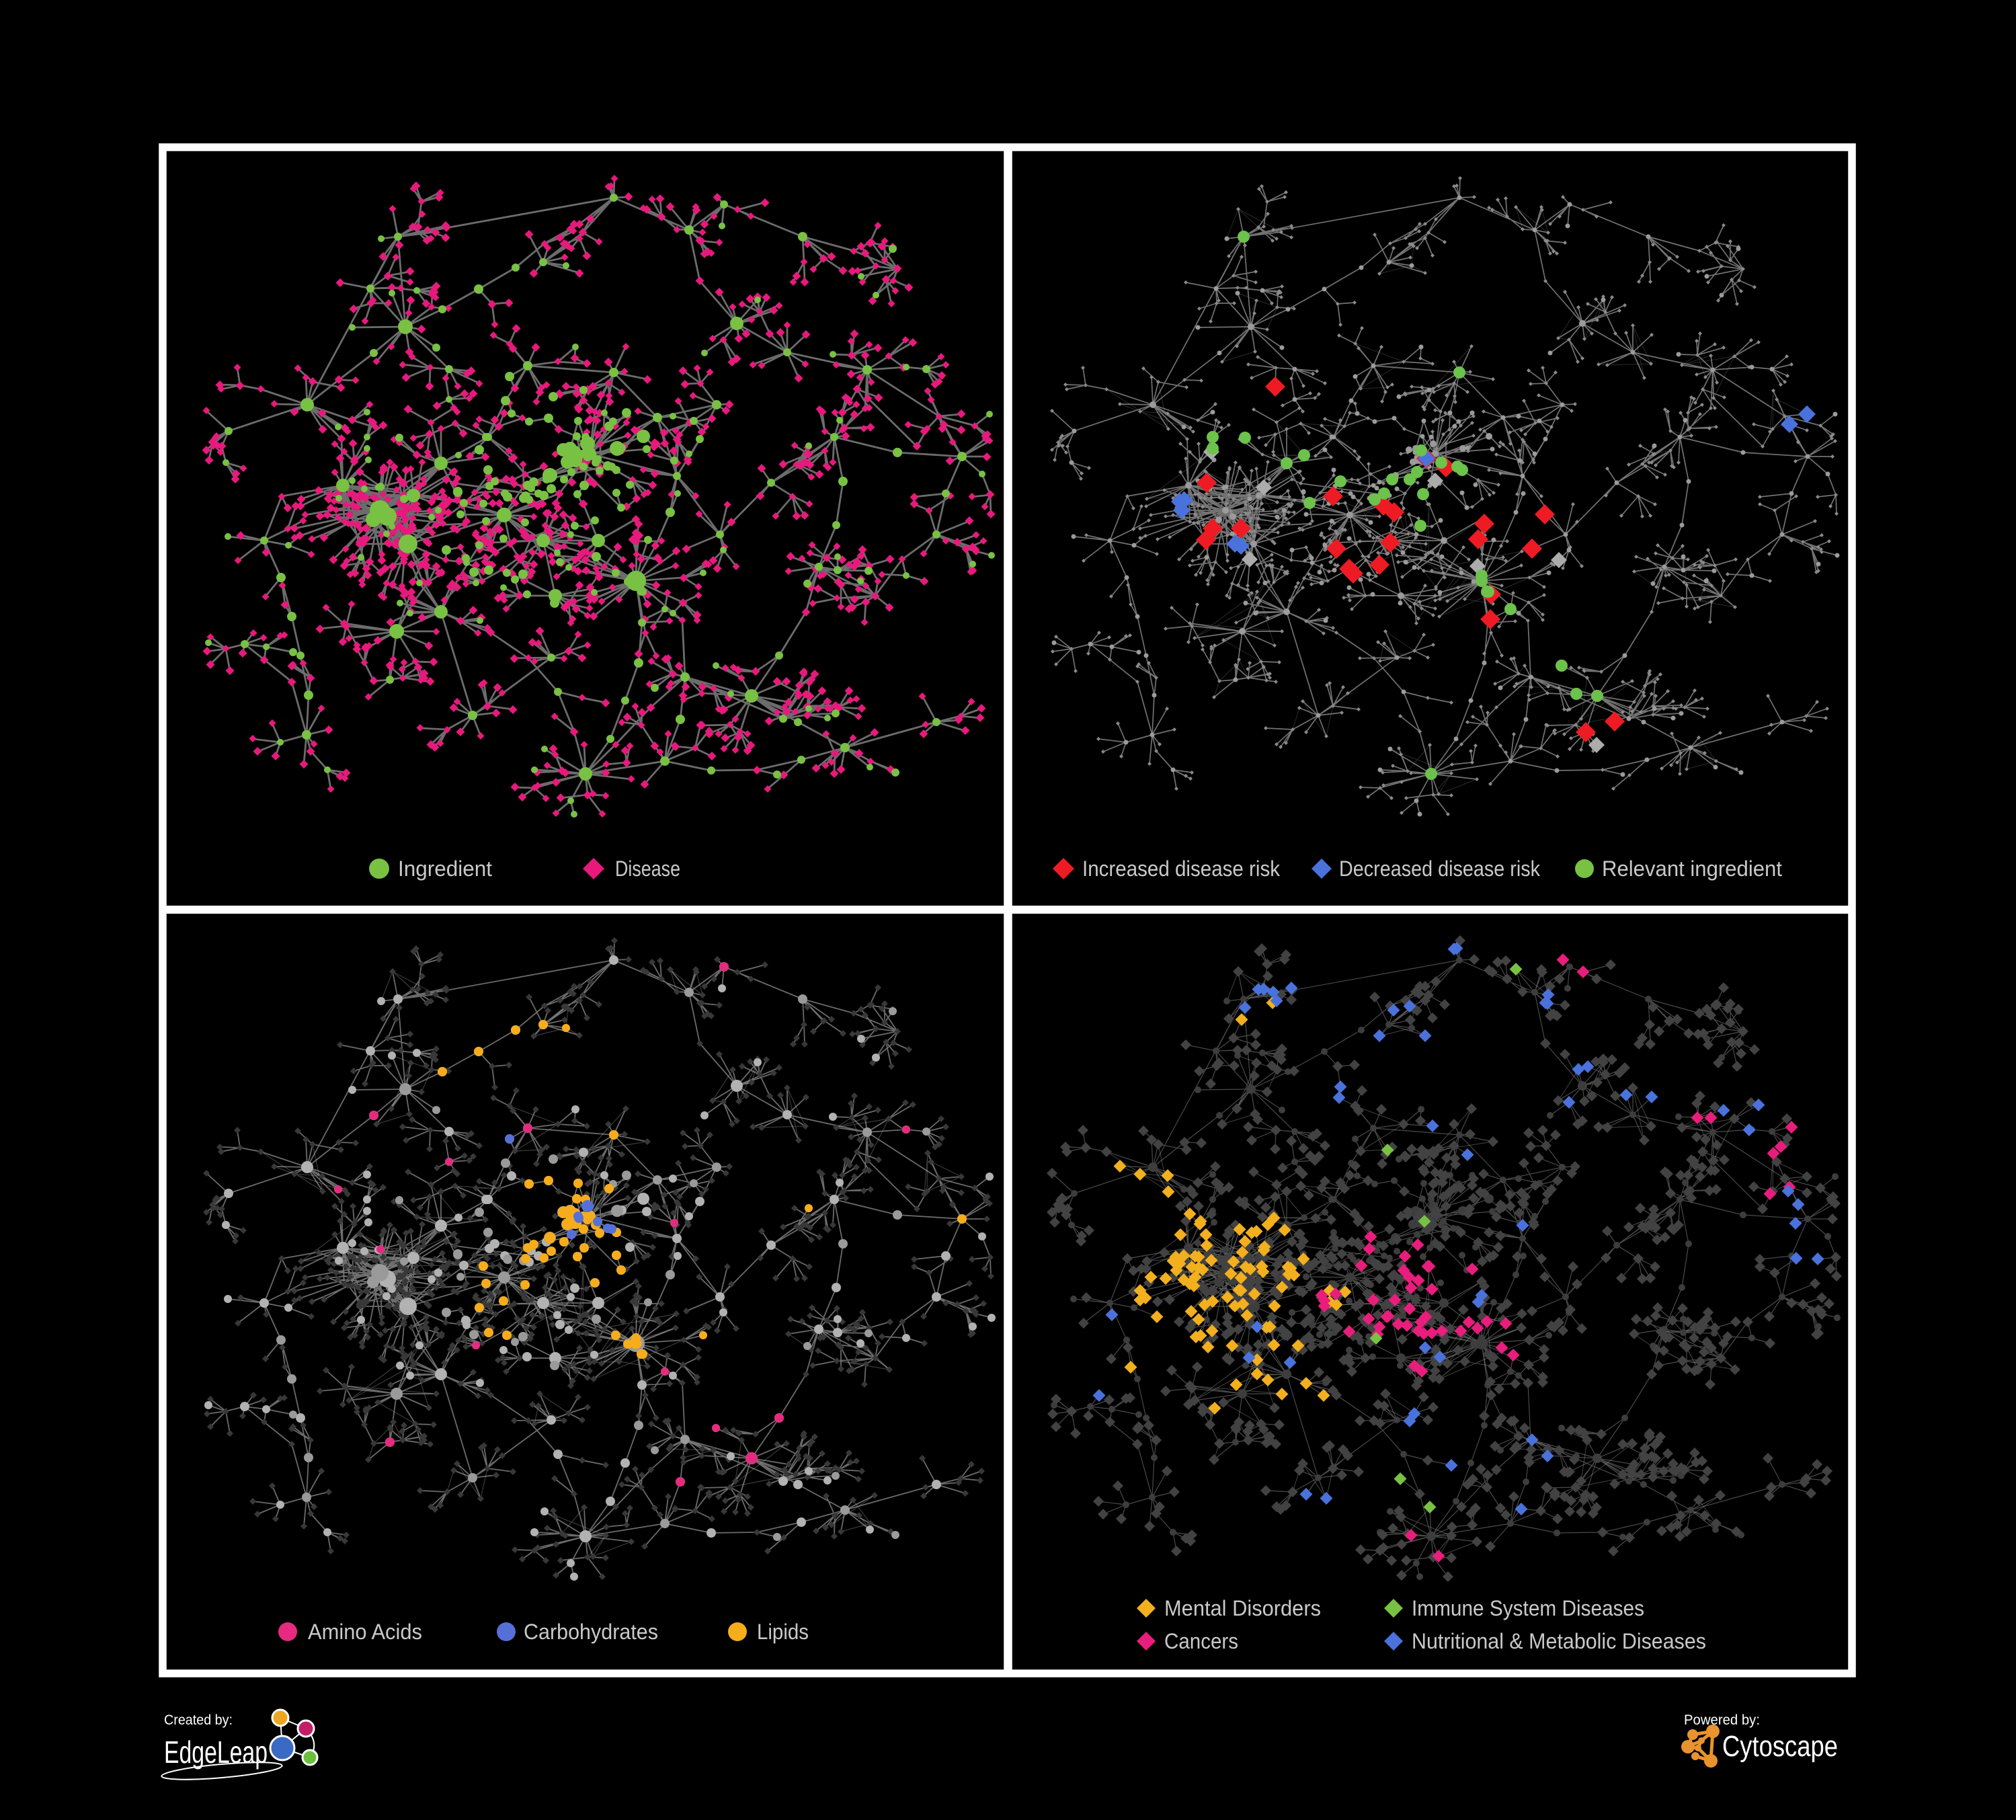 Image resolution: width=2016 pixels, height=1820 pixels. What do you see at coordinates (1242, 1608) in the screenshot?
I see `svg-text: Mental Disorders` at bounding box center [1242, 1608].